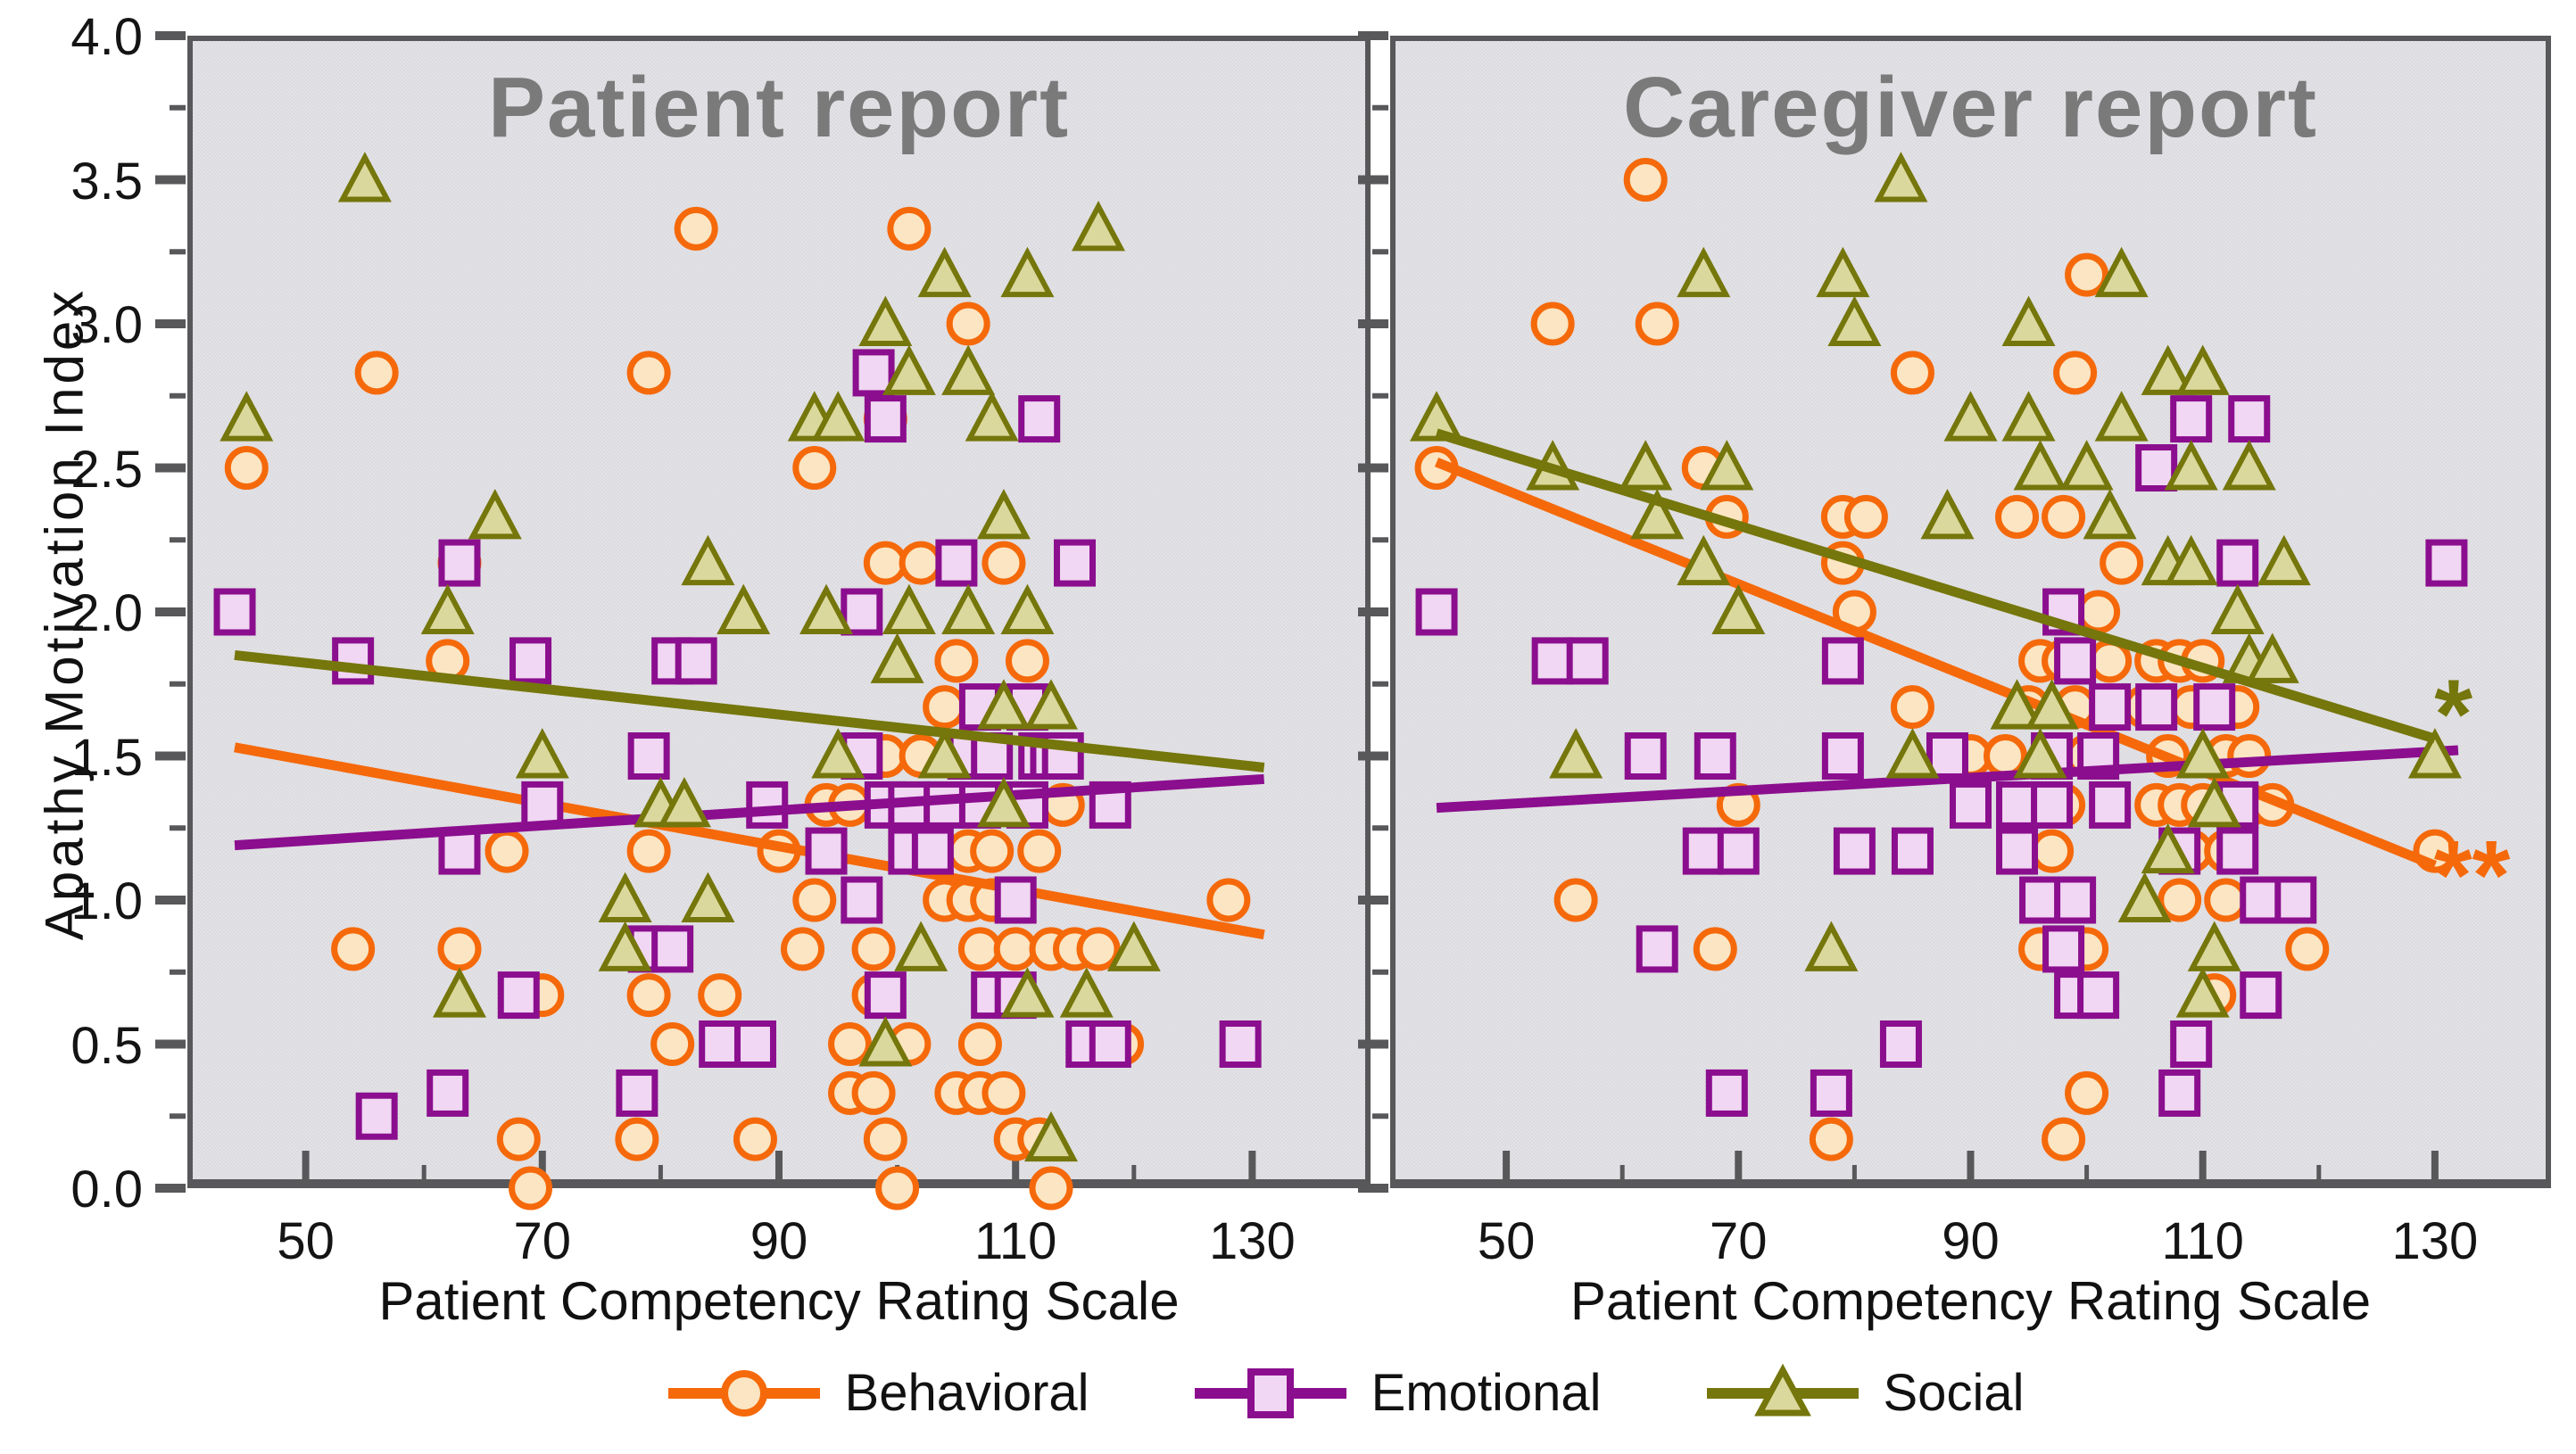 The image size is (2576, 1454). Describe the element at coordinates (1936, 586) in the screenshot. I see `trend-line-social` at that location.